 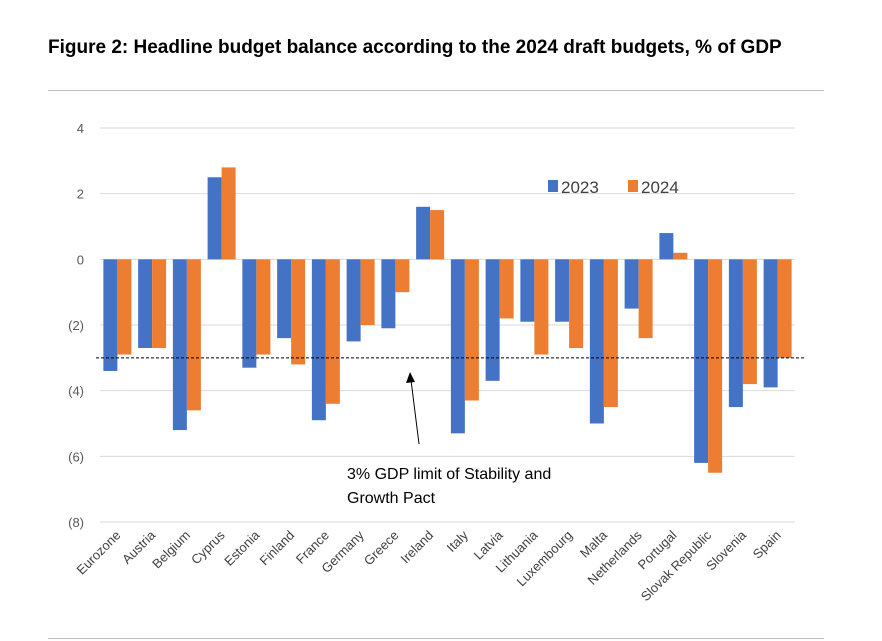 What do you see at coordinates (391, 498) in the screenshot?
I see `annotation-line-2: Growth Pact` at bounding box center [391, 498].